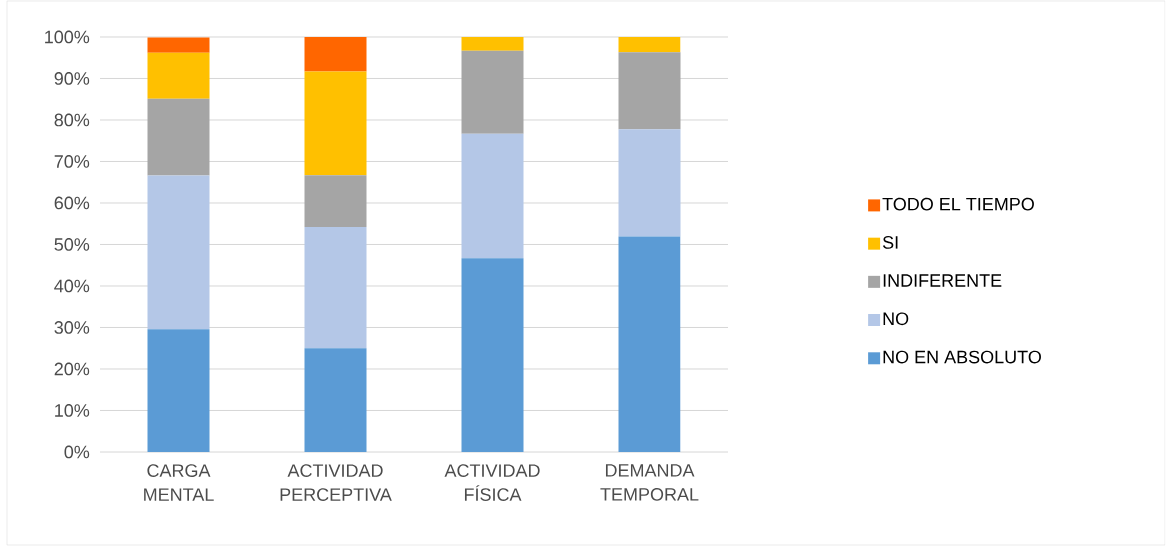  What do you see at coordinates (72, 120) in the screenshot?
I see `y-tick-label: 80%` at bounding box center [72, 120].